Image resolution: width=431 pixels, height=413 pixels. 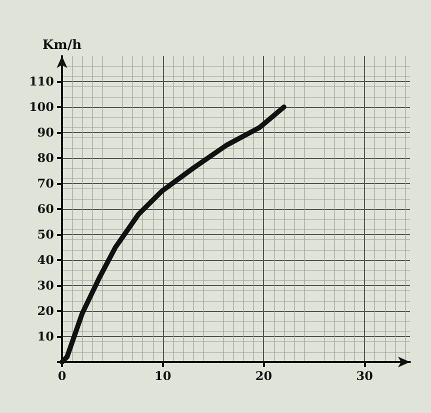 I want to click on y-tick-label: 30, so click(x=45, y=285).